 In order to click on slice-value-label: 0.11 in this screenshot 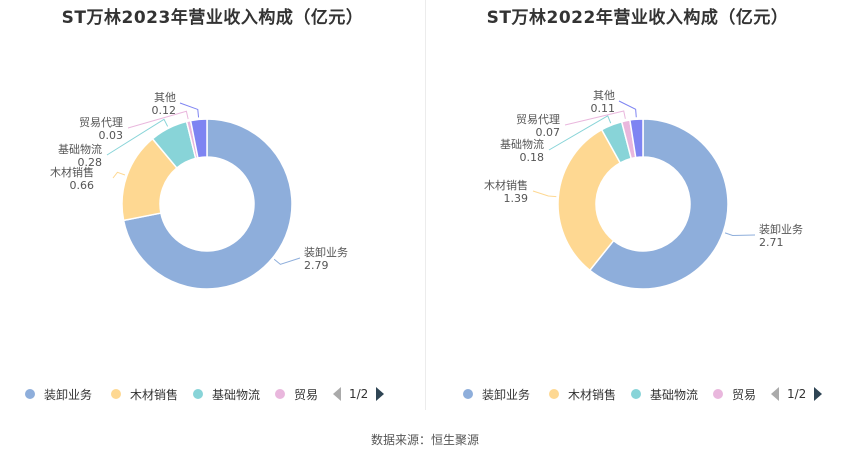, I will do `click(603, 108)`.